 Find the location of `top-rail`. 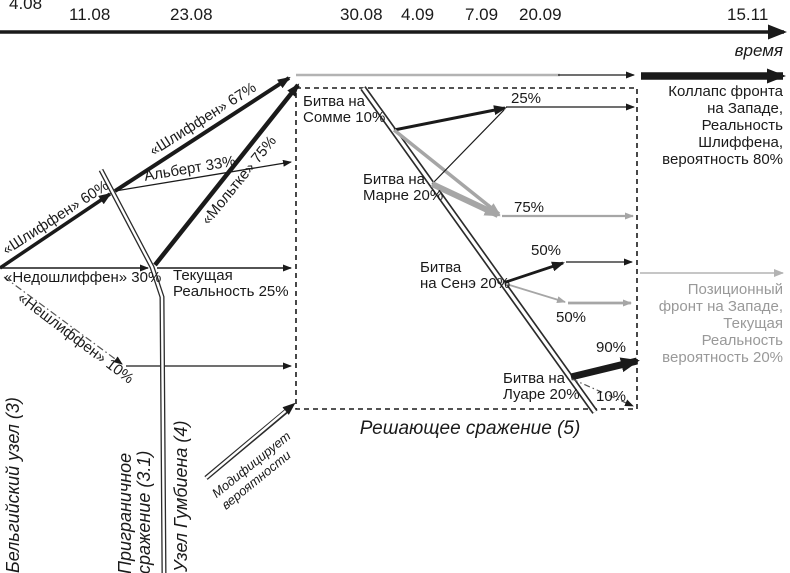

top-rail is located at coordinates (541, 76).